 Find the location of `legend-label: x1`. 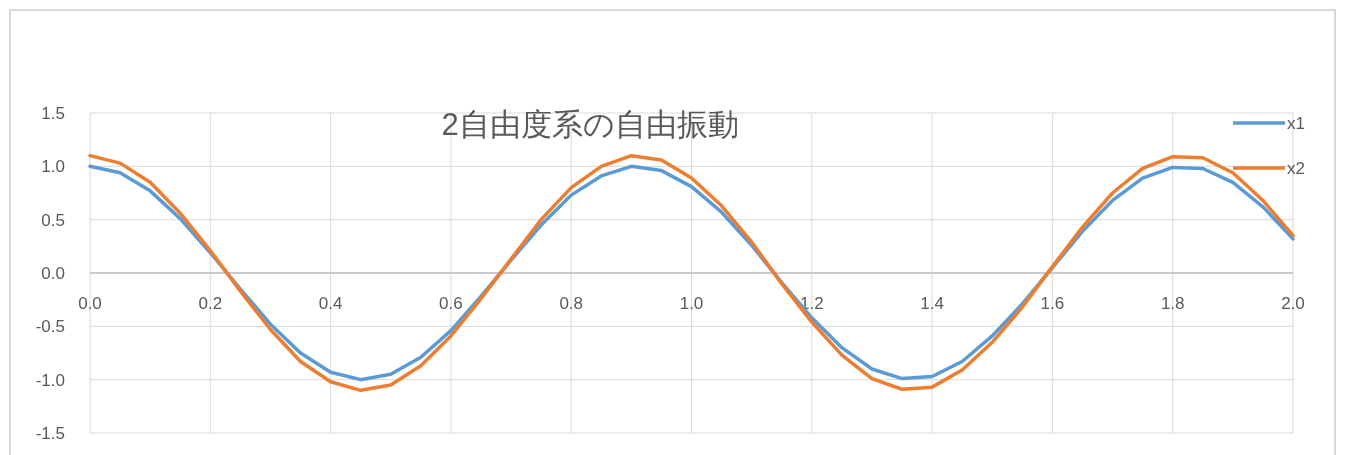

legend-label: x1 is located at coordinates (1296, 123).